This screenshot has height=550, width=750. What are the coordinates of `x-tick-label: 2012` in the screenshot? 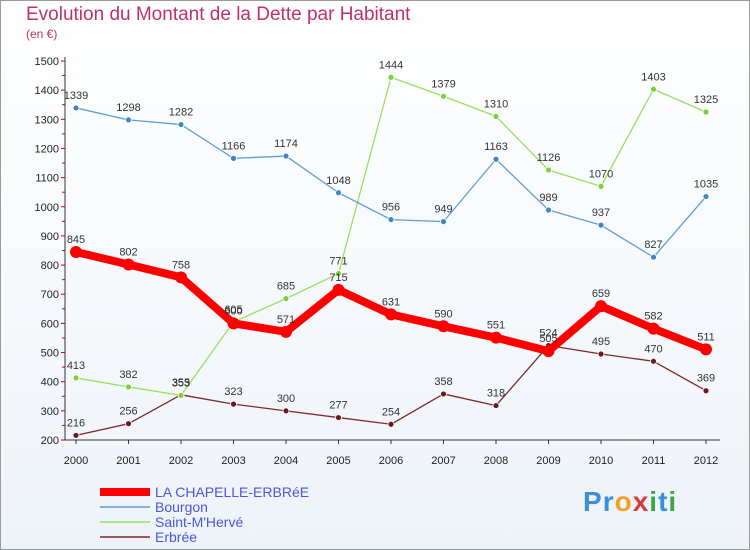 It's located at (706, 461).